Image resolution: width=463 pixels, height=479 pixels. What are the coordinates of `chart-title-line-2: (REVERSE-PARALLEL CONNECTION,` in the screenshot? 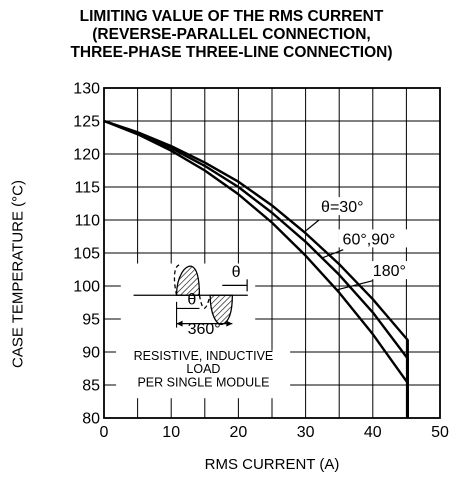 It's located at (231, 34).